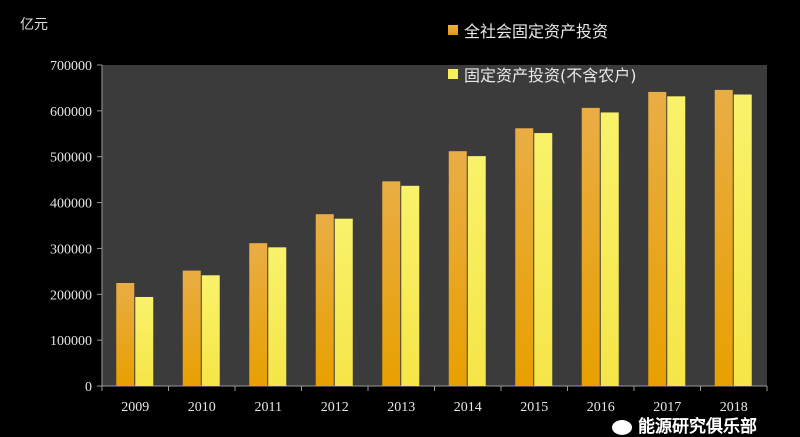 The image size is (800, 437). I want to click on legend-item-total: 全社会固定资产投资, so click(528, 30).